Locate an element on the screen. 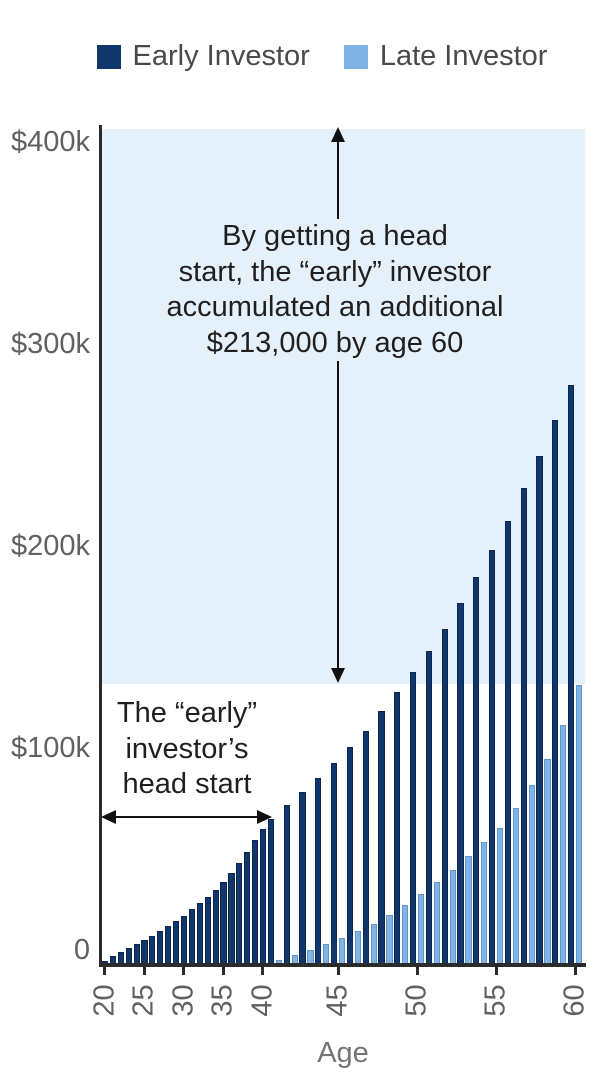 This screenshot has width=600, height=1086. y-tick-label: $200k is located at coordinates (50, 546).